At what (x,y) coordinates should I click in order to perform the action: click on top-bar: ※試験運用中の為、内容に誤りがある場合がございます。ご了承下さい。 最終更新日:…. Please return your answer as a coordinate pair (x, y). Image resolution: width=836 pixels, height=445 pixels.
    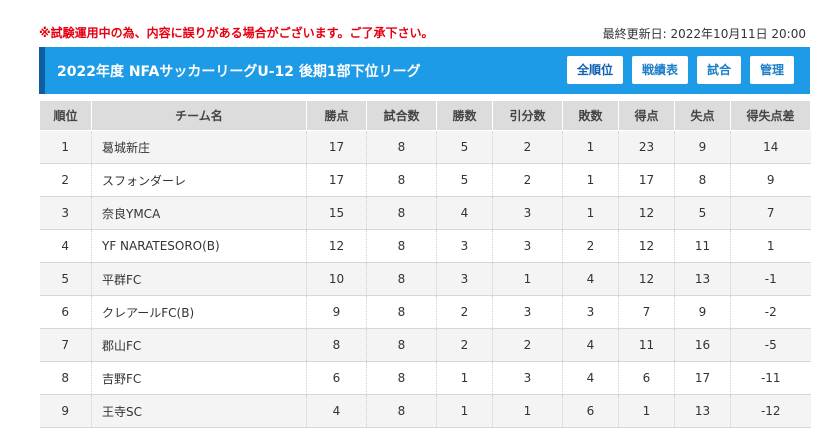
    Looking at the image, I should click on (418, 23).